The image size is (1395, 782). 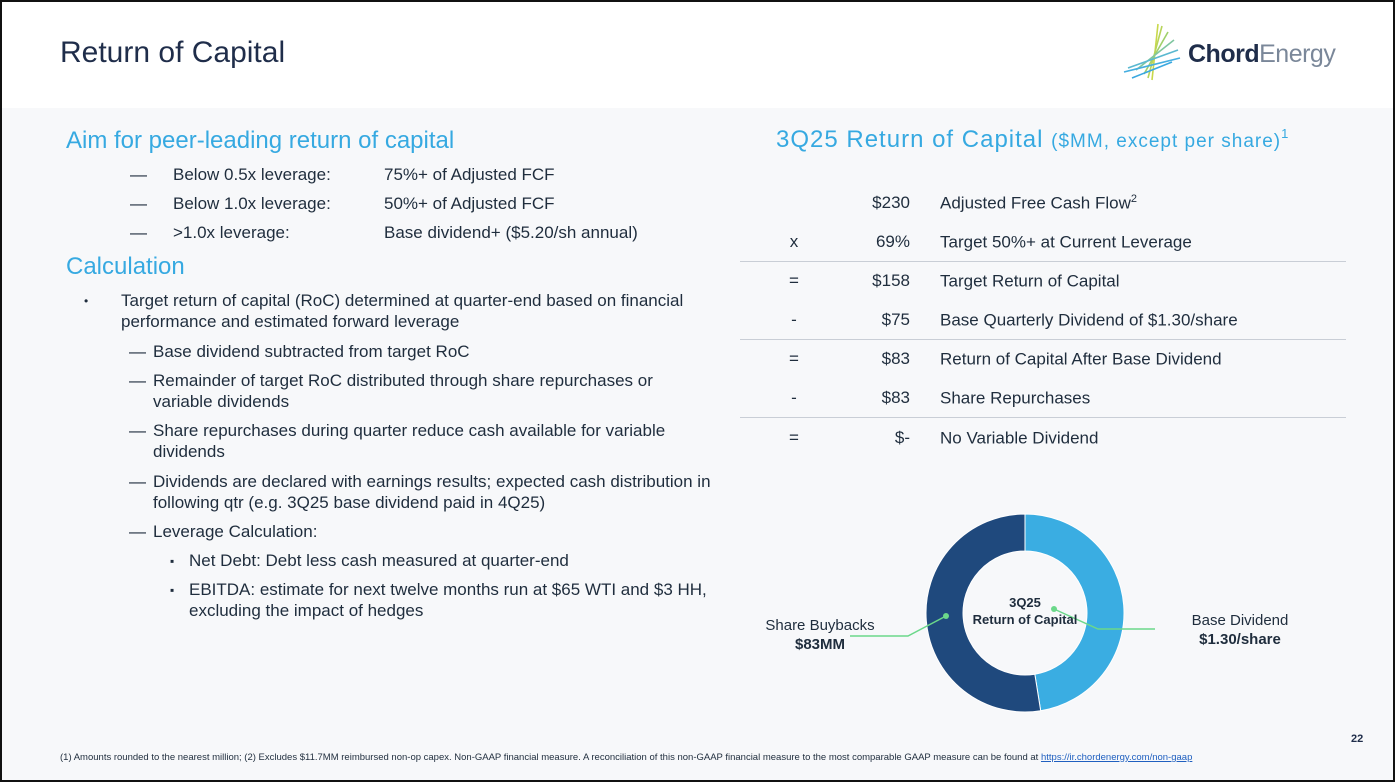 I want to click on row-description-text: Target 50%+ at Current Leverage, so click(x=1066, y=242).